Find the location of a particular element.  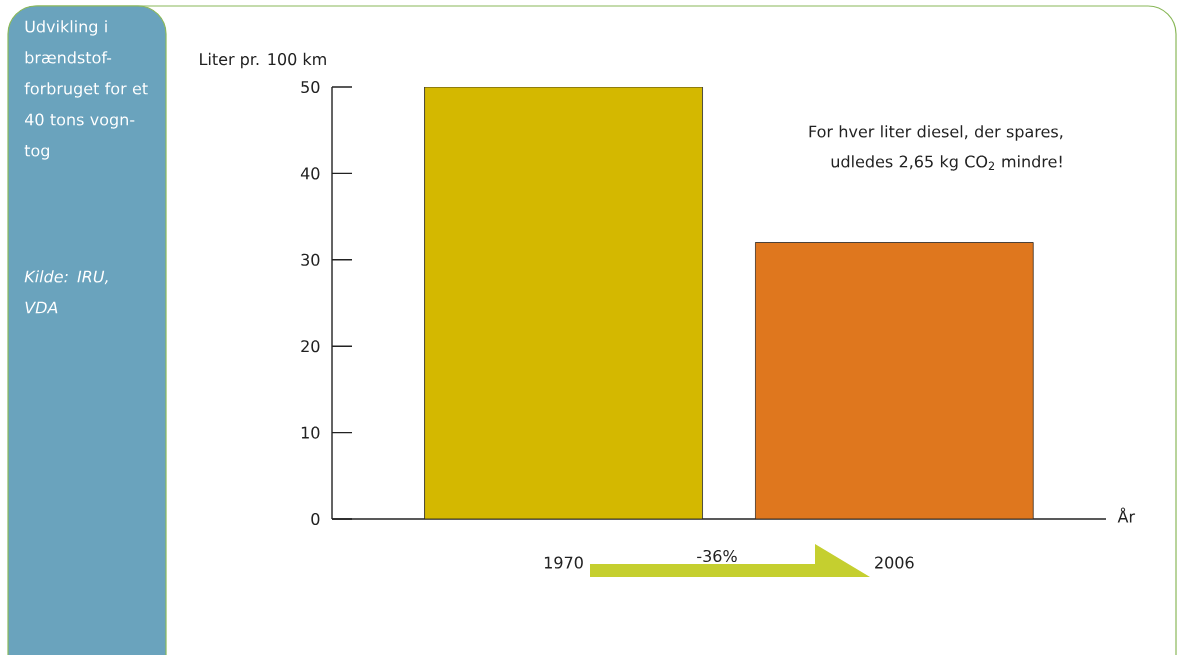

text: Udvikling i brændstof-forbruget for et 40 tons vogn-tog is located at coordinates (86, 90).